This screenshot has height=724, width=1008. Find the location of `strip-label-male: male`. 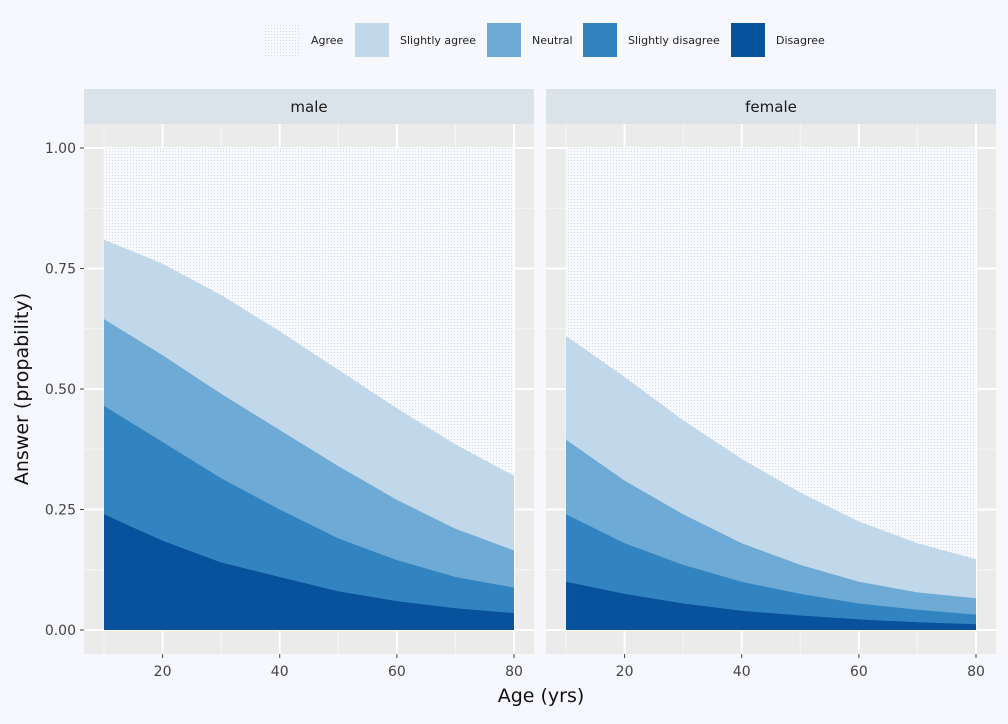

strip-label-male: male is located at coordinates (308, 107).